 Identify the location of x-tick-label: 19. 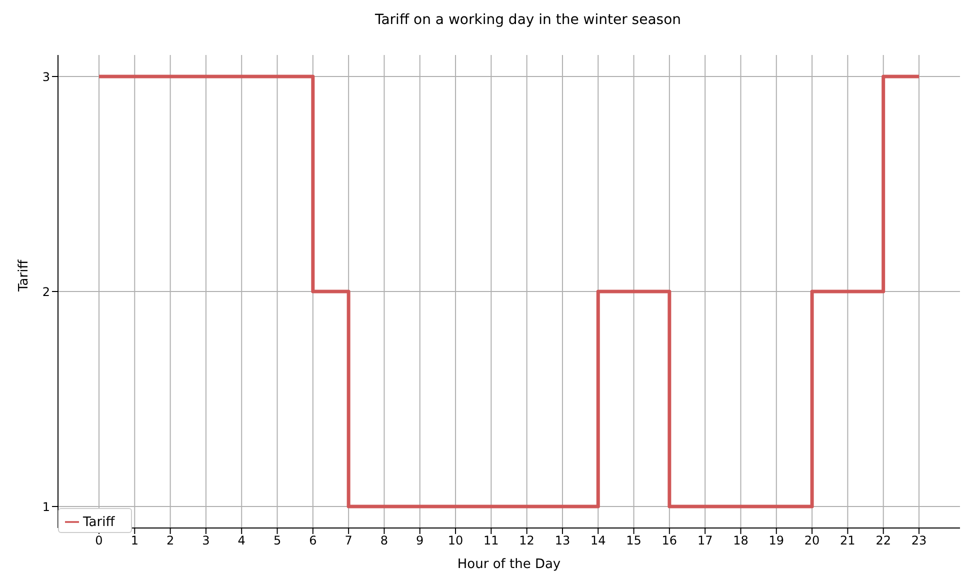
(776, 541).